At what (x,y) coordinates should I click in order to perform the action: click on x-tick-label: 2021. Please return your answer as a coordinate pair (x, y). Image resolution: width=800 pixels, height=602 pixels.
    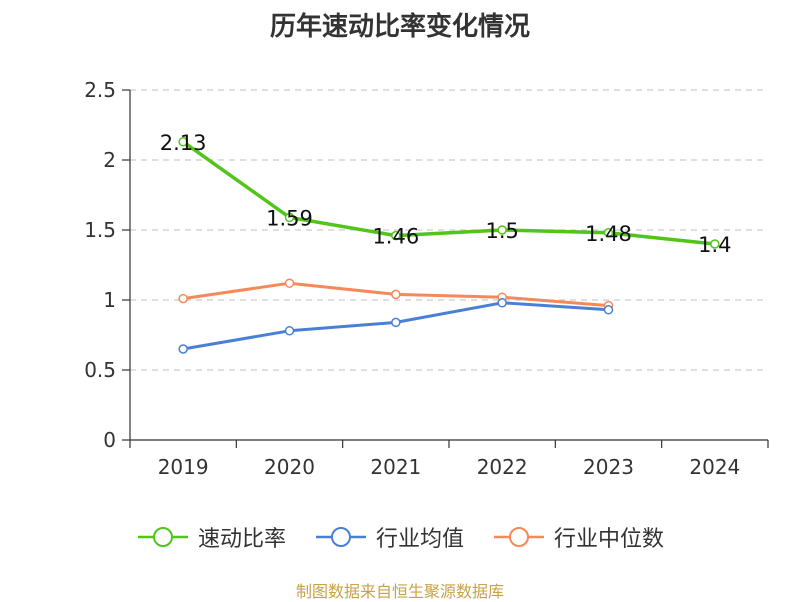
    Looking at the image, I should click on (395, 467).